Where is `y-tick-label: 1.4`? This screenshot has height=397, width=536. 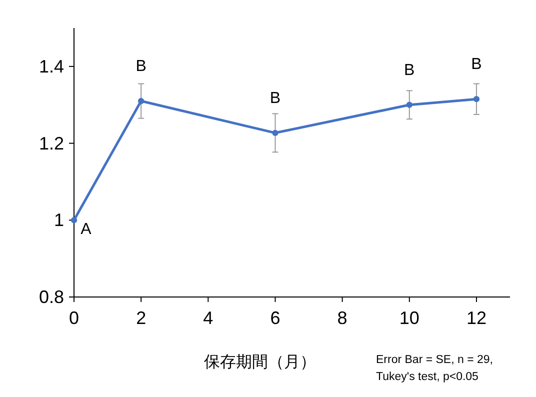
y-tick-label: 1.4 is located at coordinates (51, 66).